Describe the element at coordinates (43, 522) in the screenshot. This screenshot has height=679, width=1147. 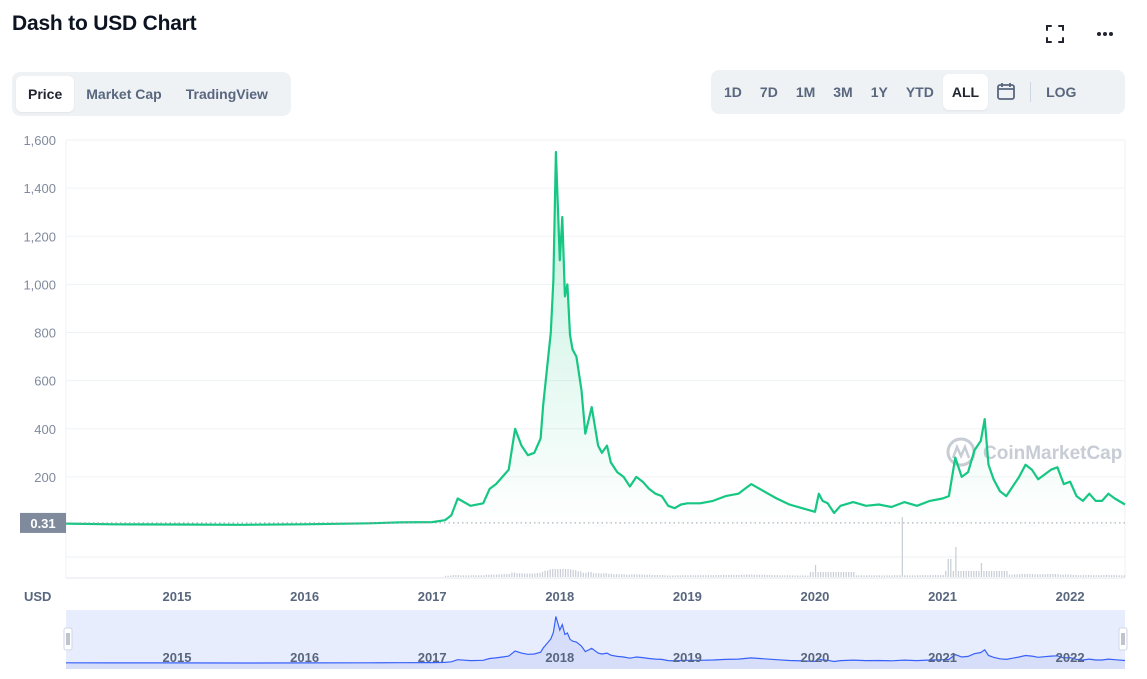
I see `reference-price-tag: 0.31` at that location.